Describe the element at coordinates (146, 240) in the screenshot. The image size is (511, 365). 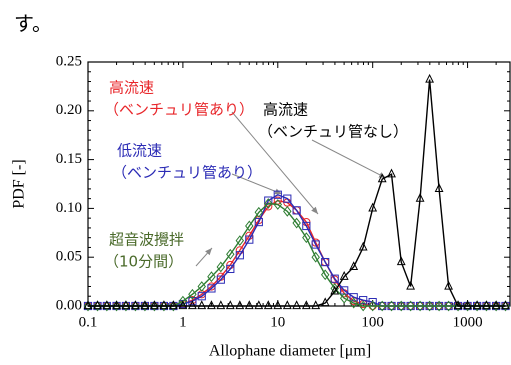
I see `annotation: 超音波攪拌` at that location.